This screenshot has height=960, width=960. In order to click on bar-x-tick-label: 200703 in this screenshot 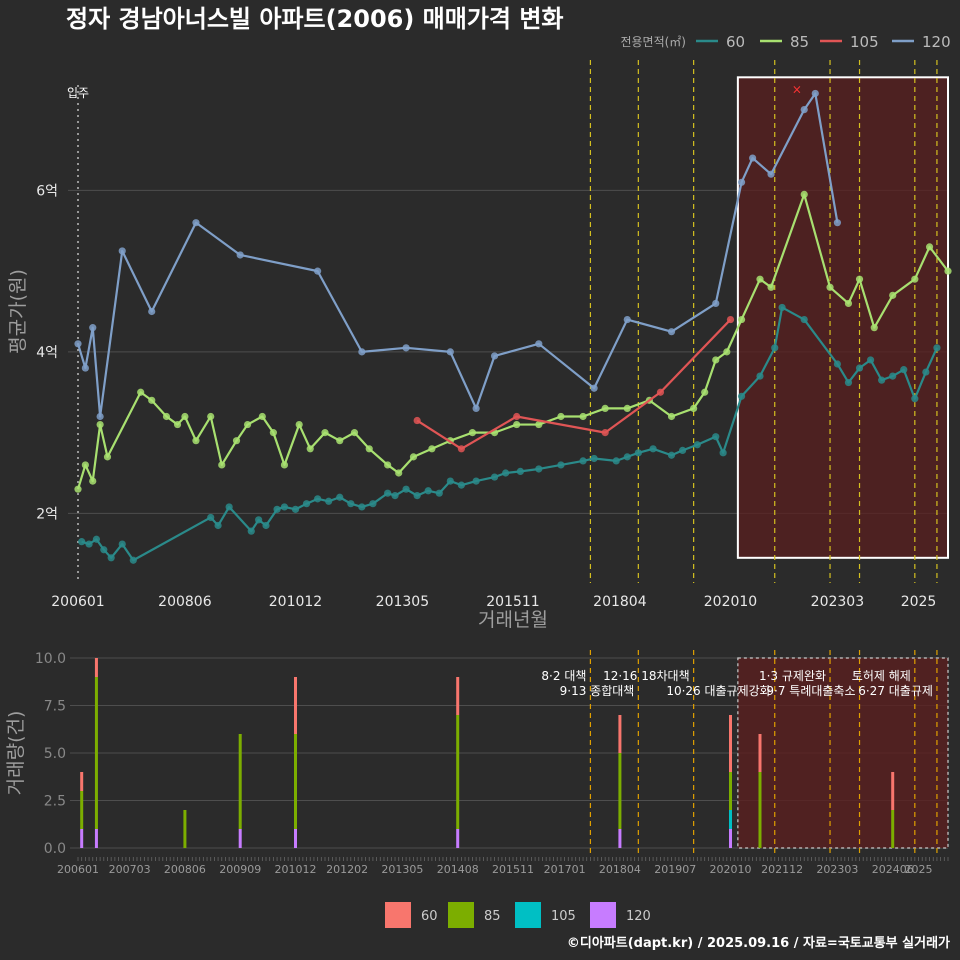, I will do `click(130, 869)`.